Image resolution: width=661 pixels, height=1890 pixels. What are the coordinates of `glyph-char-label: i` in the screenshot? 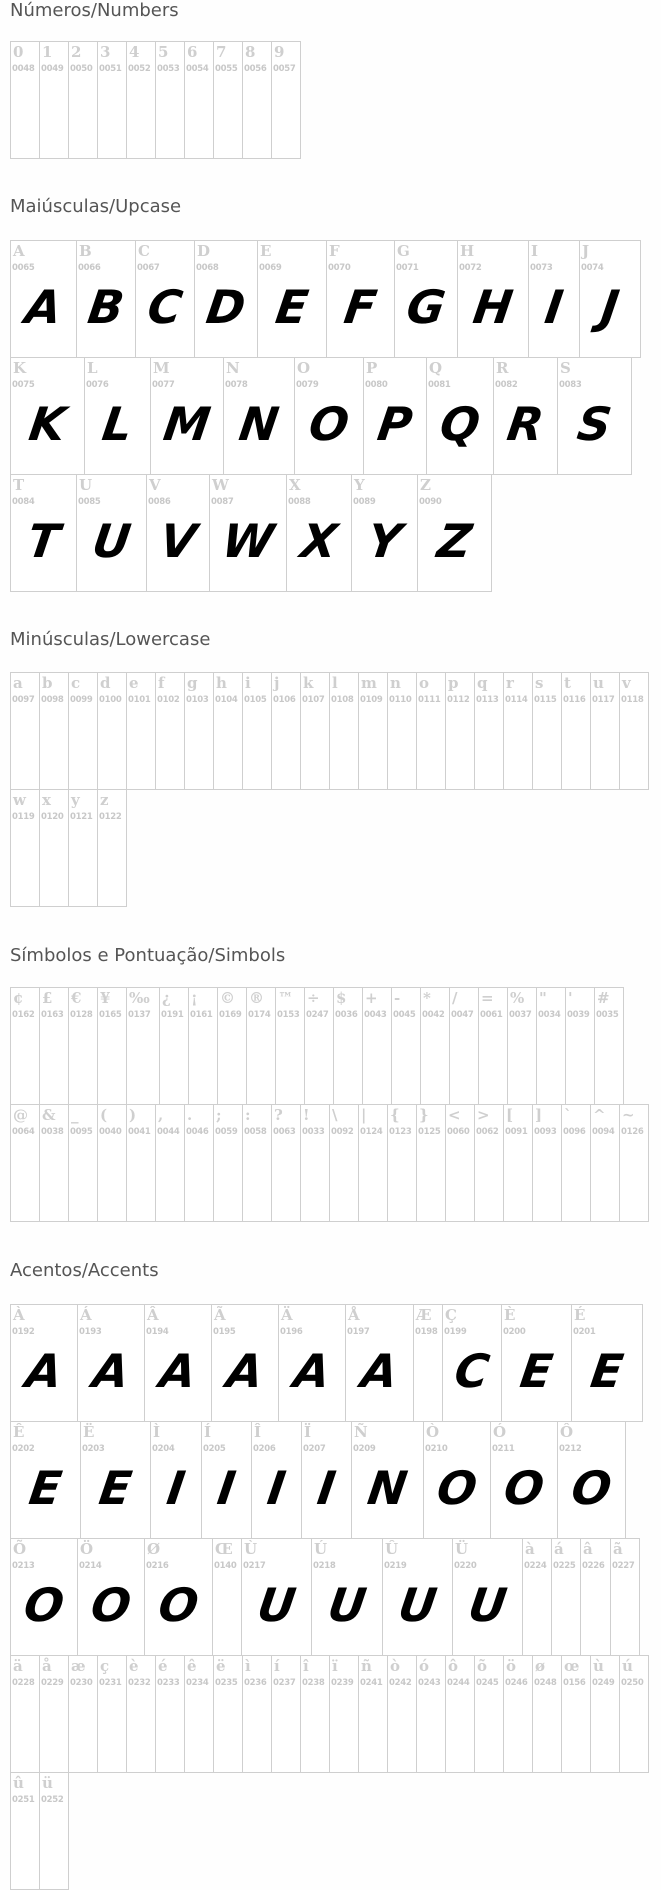 It's located at (248, 683).